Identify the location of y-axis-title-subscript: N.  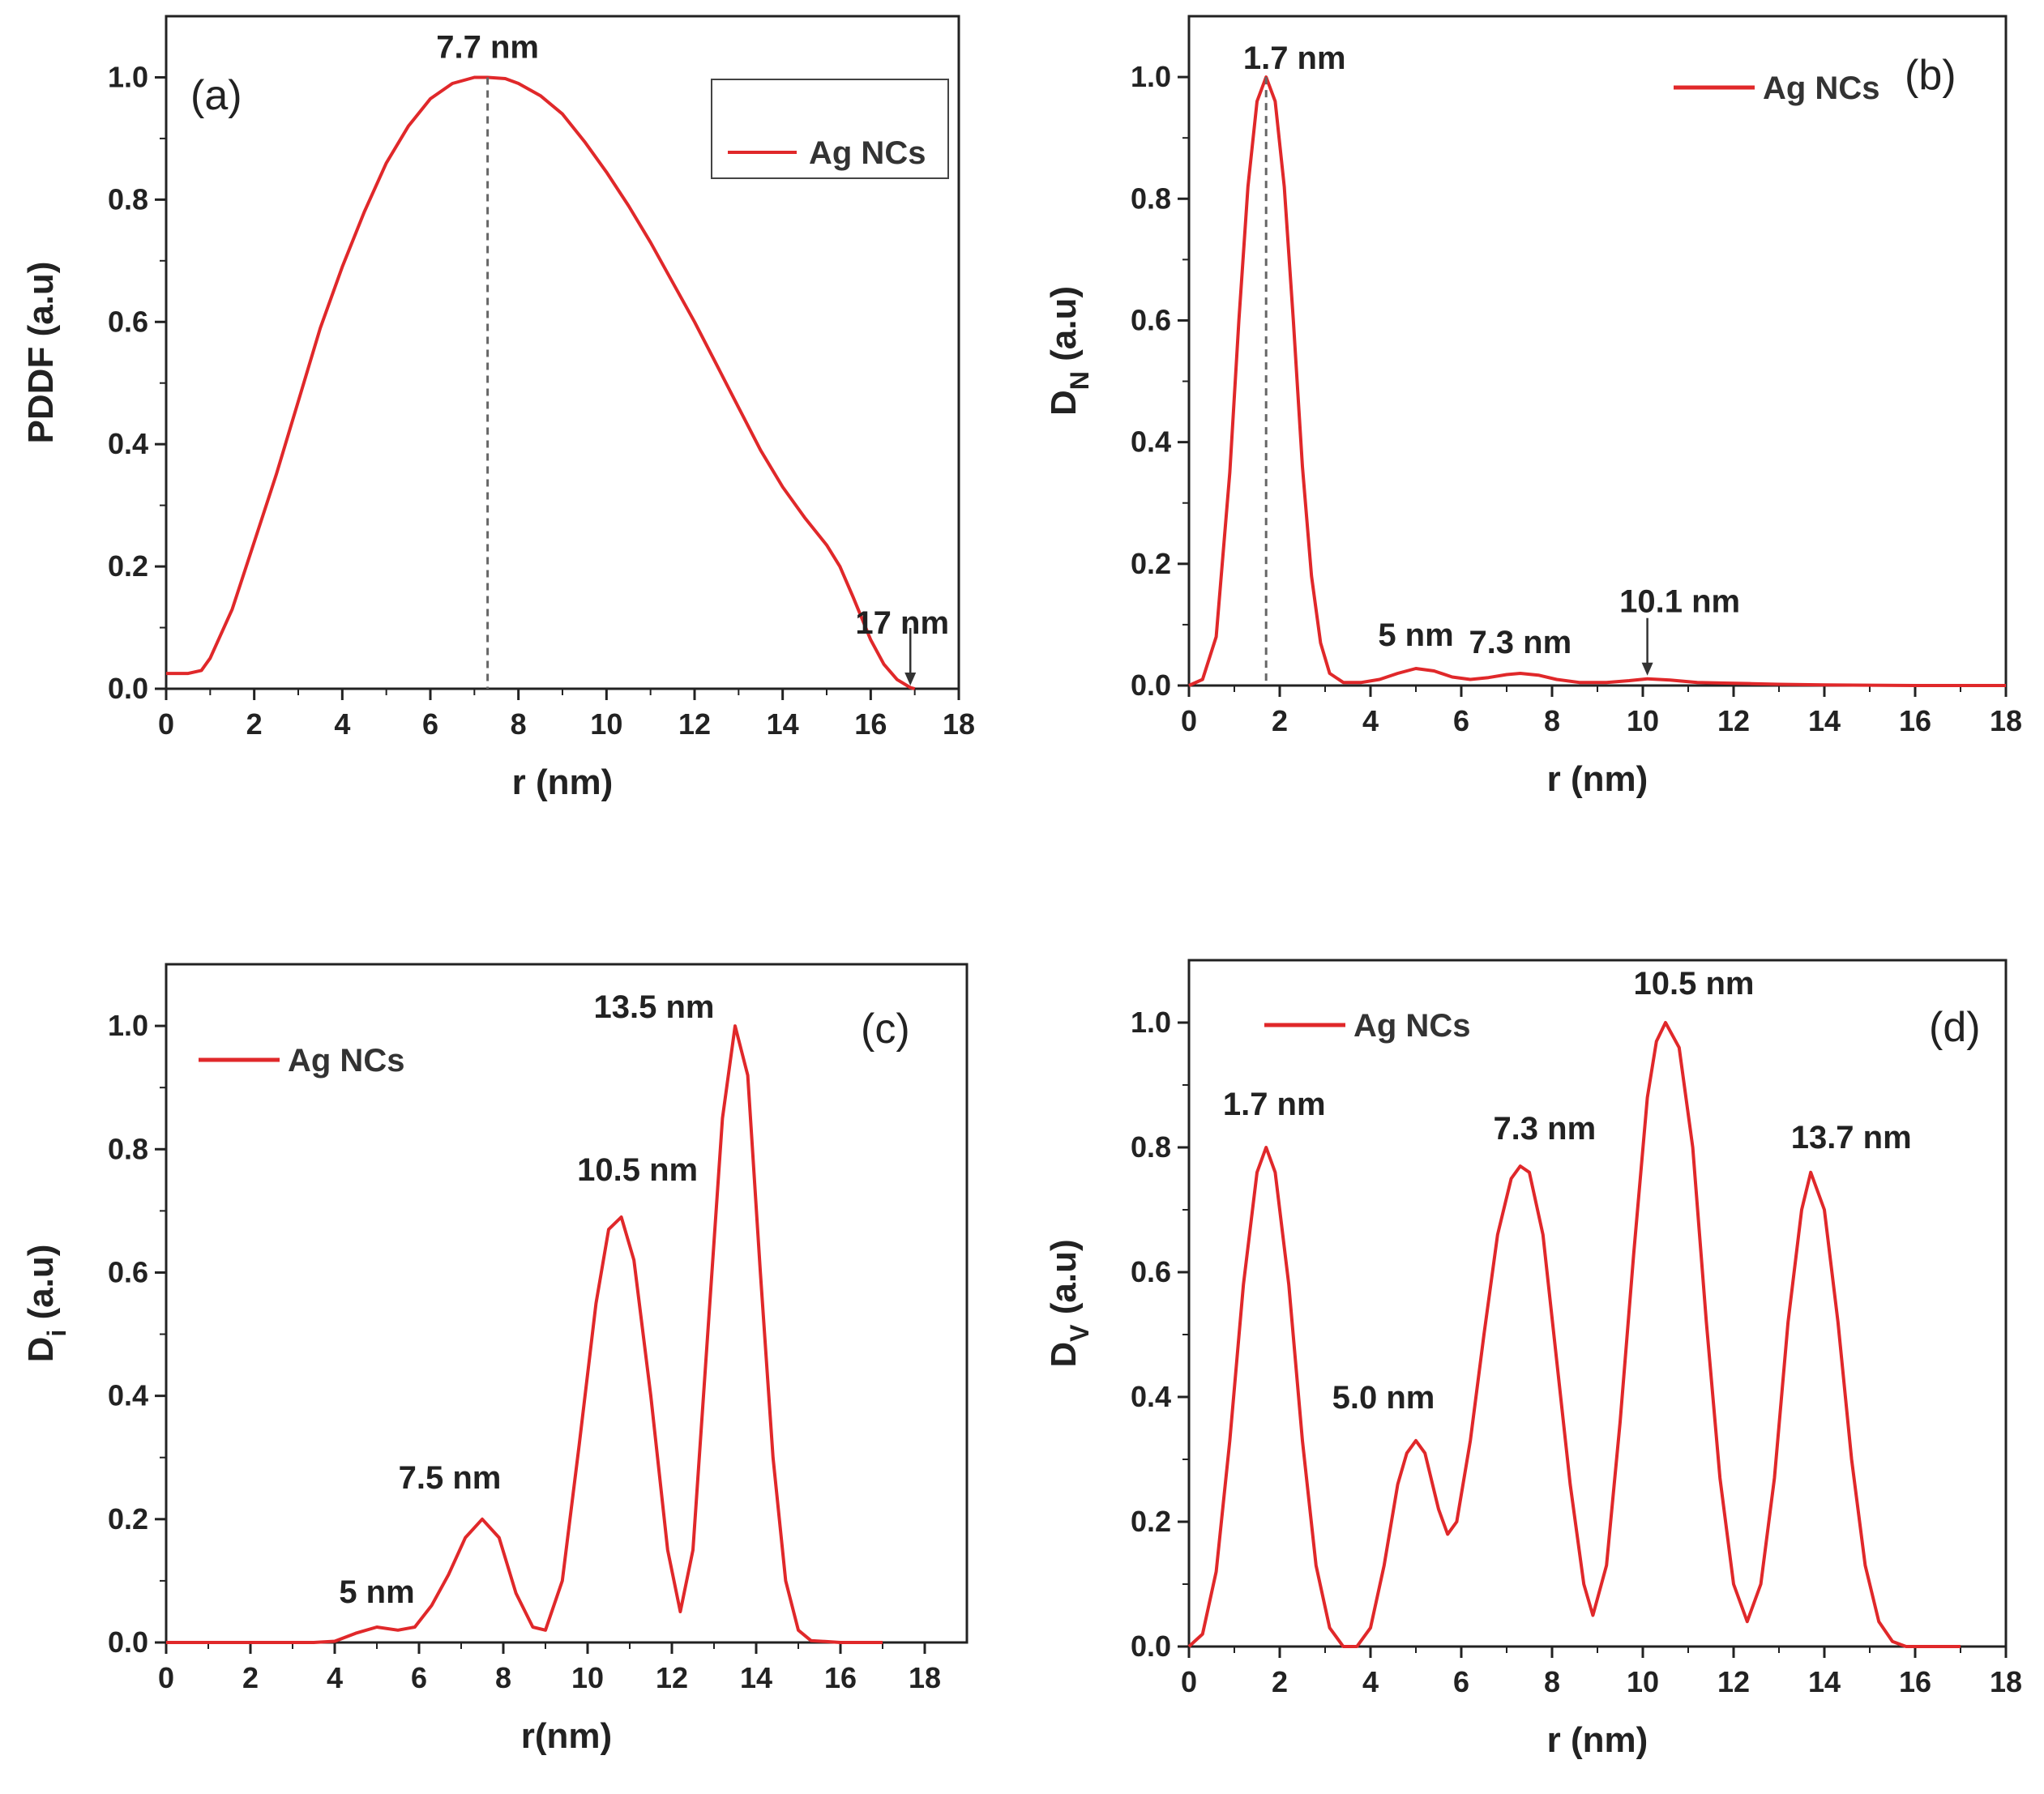
(1079, 380).